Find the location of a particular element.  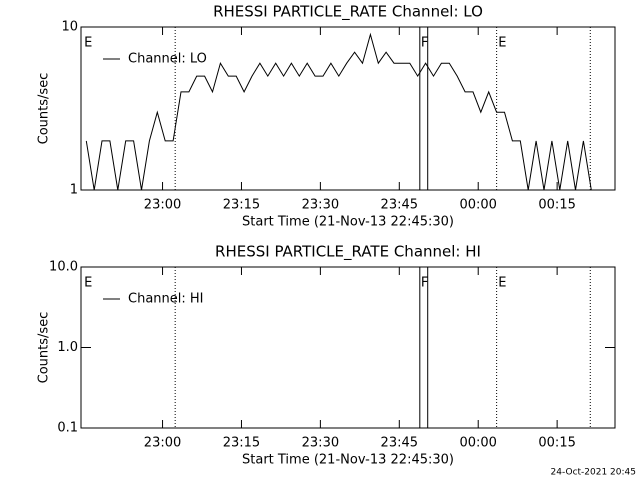

chart-title: RHESSI PARTICLE_RATE Channel: HI is located at coordinates (348, 252).